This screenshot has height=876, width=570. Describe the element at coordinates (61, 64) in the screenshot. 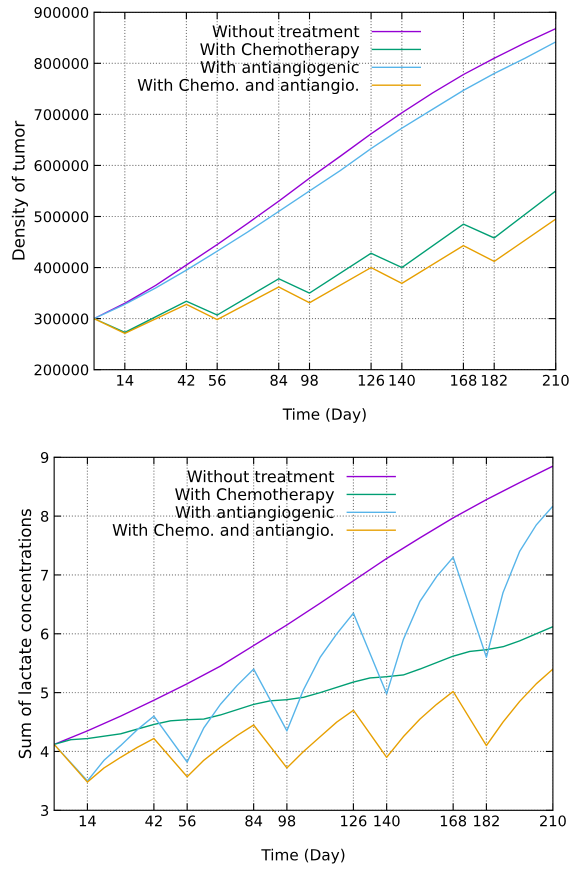

I see `y-tick-label: 800000` at that location.